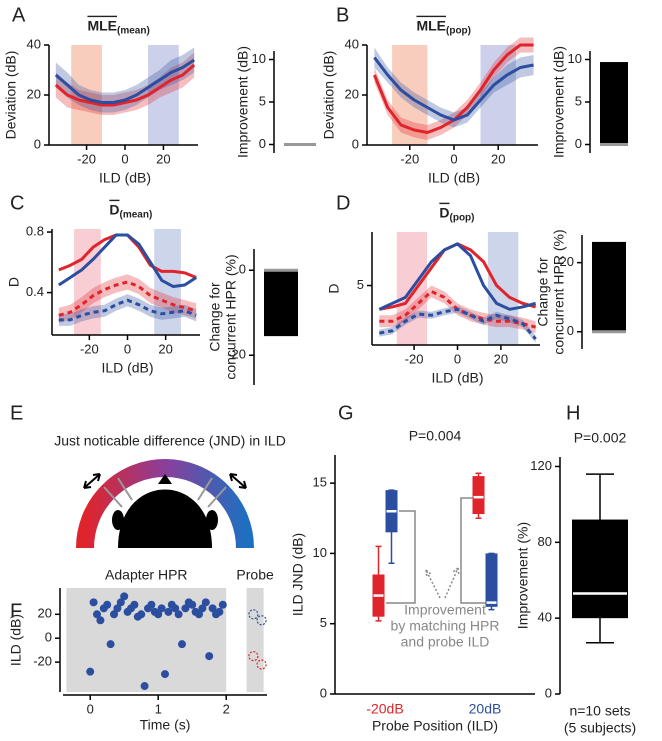  I want to click on note: (5 subjects), so click(600, 728).